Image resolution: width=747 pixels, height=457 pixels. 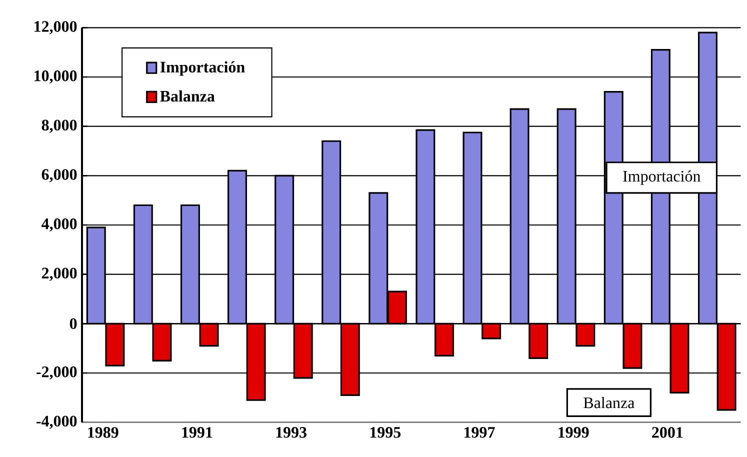 What do you see at coordinates (661, 177) in the screenshot?
I see `annotation: Importación` at bounding box center [661, 177].